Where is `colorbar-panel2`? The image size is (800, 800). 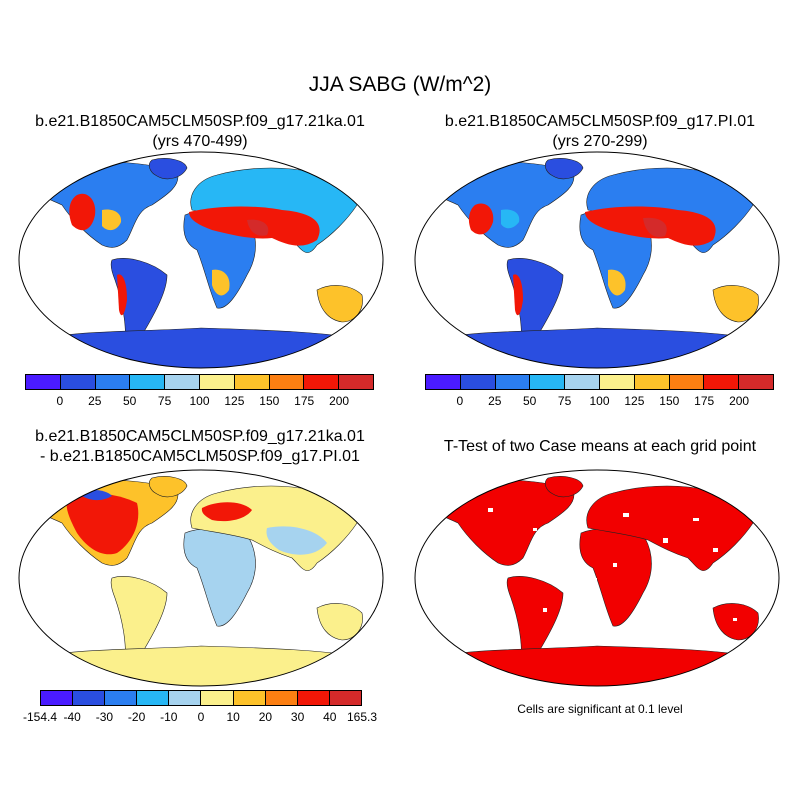
colorbar-panel2 is located at coordinates (599, 382).